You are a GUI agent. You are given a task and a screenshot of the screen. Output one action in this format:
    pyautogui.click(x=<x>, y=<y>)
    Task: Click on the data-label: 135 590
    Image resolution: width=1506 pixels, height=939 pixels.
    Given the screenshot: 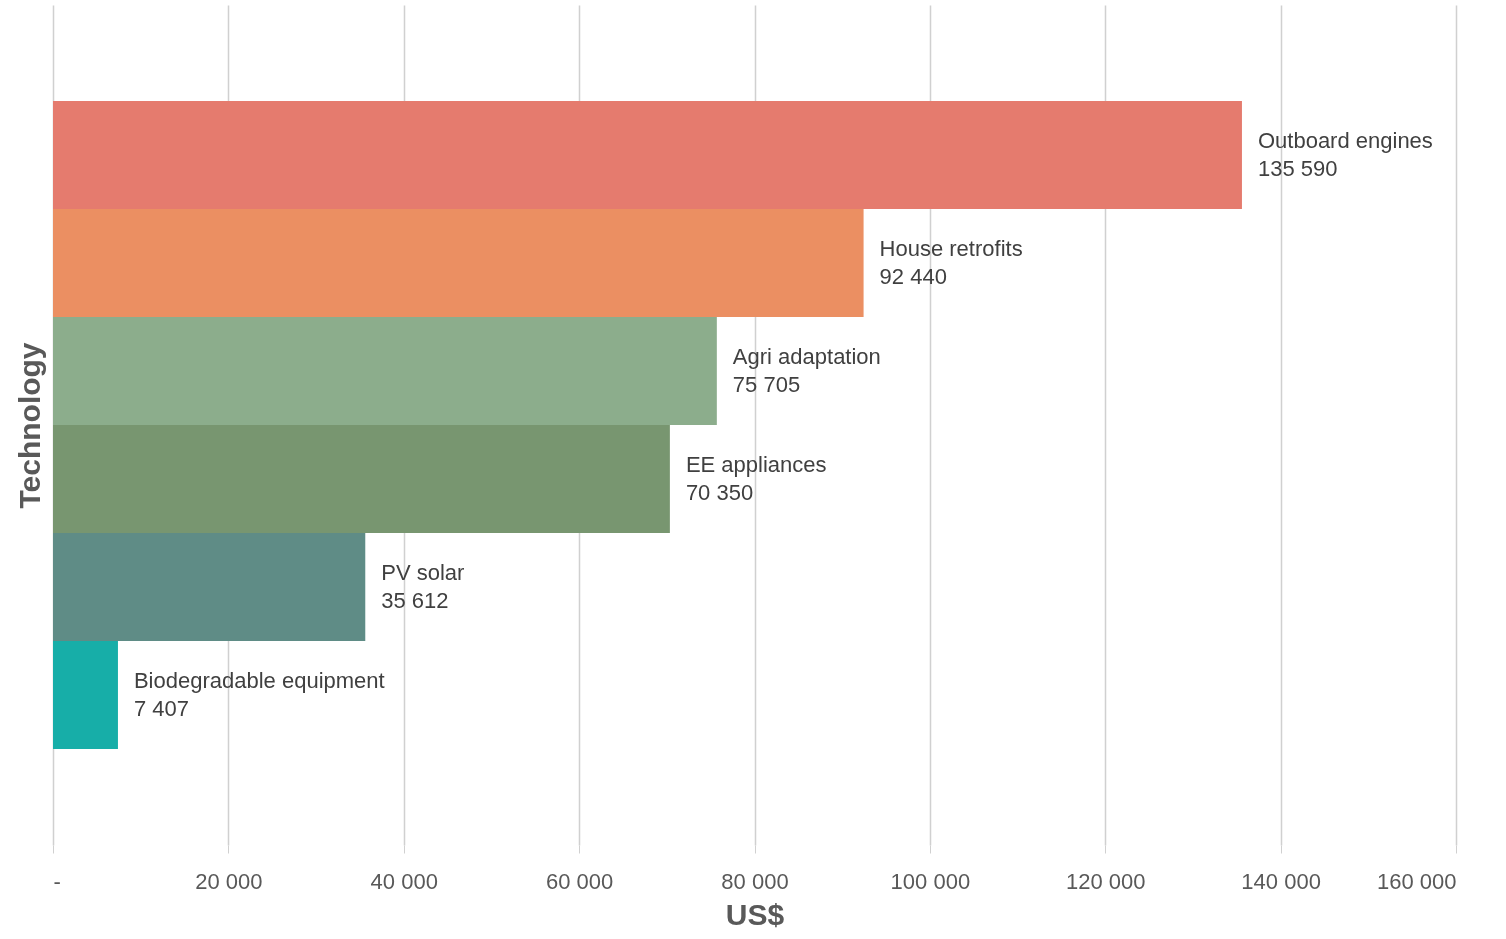 What is the action you would take?
    pyautogui.click(x=1297, y=169)
    